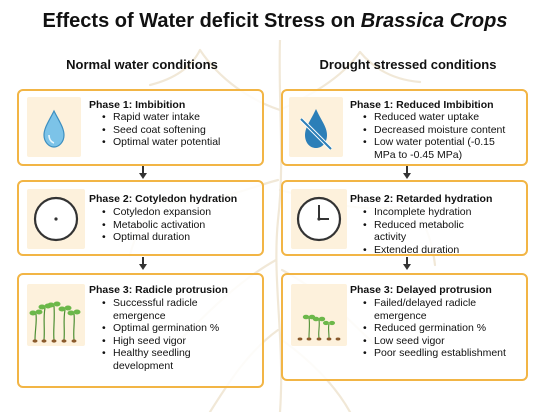 The image size is (550, 412). What do you see at coordinates (137, 105) in the screenshot?
I see `phase-title: Phase 1: Imbibition` at bounding box center [137, 105].